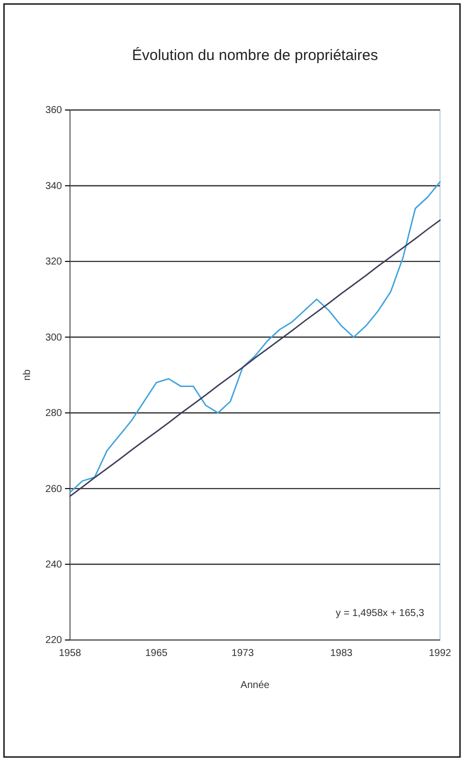 The height and width of the screenshot is (761, 464). What do you see at coordinates (380, 613) in the screenshot?
I see `annotation: y = 1,4958x + 165,3` at bounding box center [380, 613].